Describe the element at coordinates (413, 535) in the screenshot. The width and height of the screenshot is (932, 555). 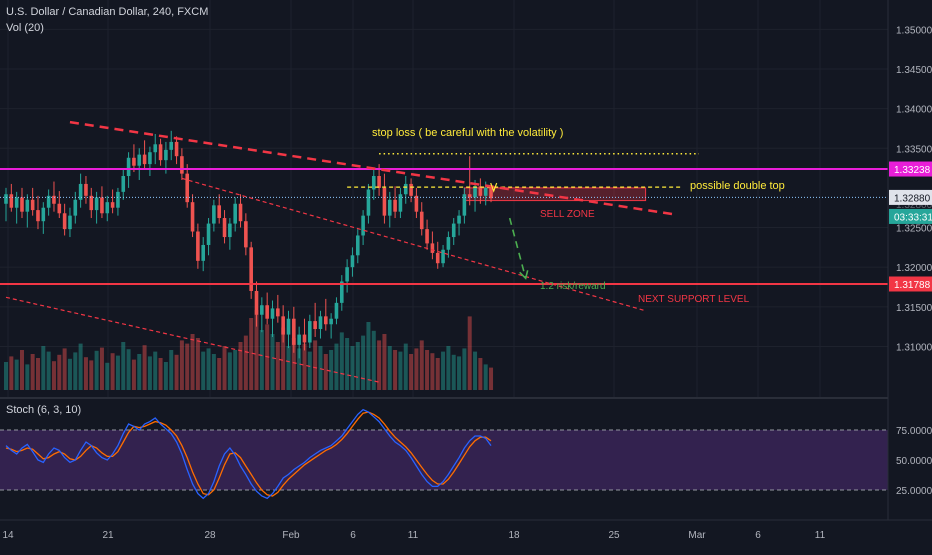
I see `time-tick-label: 11` at that location.